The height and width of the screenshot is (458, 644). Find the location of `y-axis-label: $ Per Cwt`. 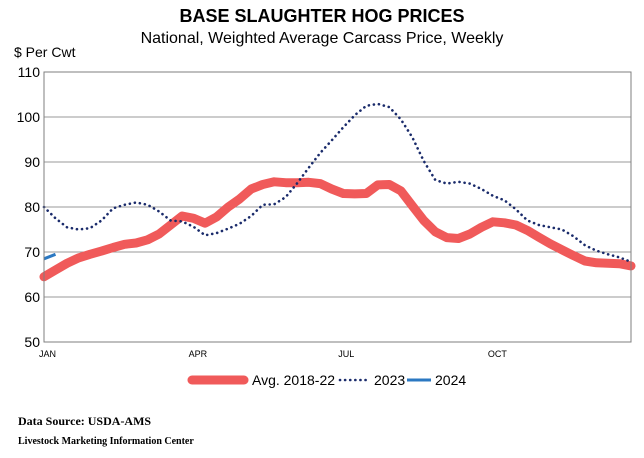

y-axis-label: $ Per Cwt is located at coordinates (45, 52).